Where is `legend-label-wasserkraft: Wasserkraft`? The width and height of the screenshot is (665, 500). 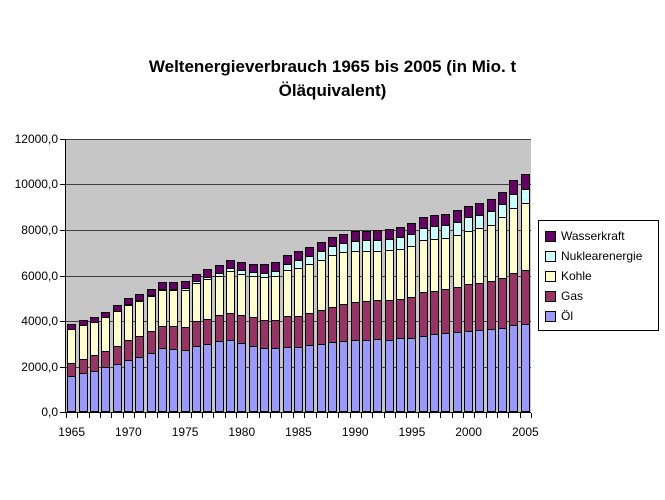
legend-label-wasserkraft: Wasserkraft is located at coordinates (593, 236).